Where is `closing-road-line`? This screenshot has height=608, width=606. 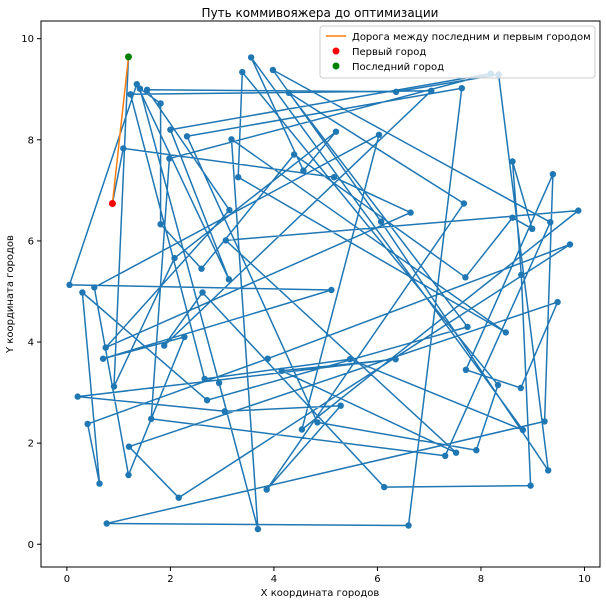 closing-road-line is located at coordinates (120, 130).